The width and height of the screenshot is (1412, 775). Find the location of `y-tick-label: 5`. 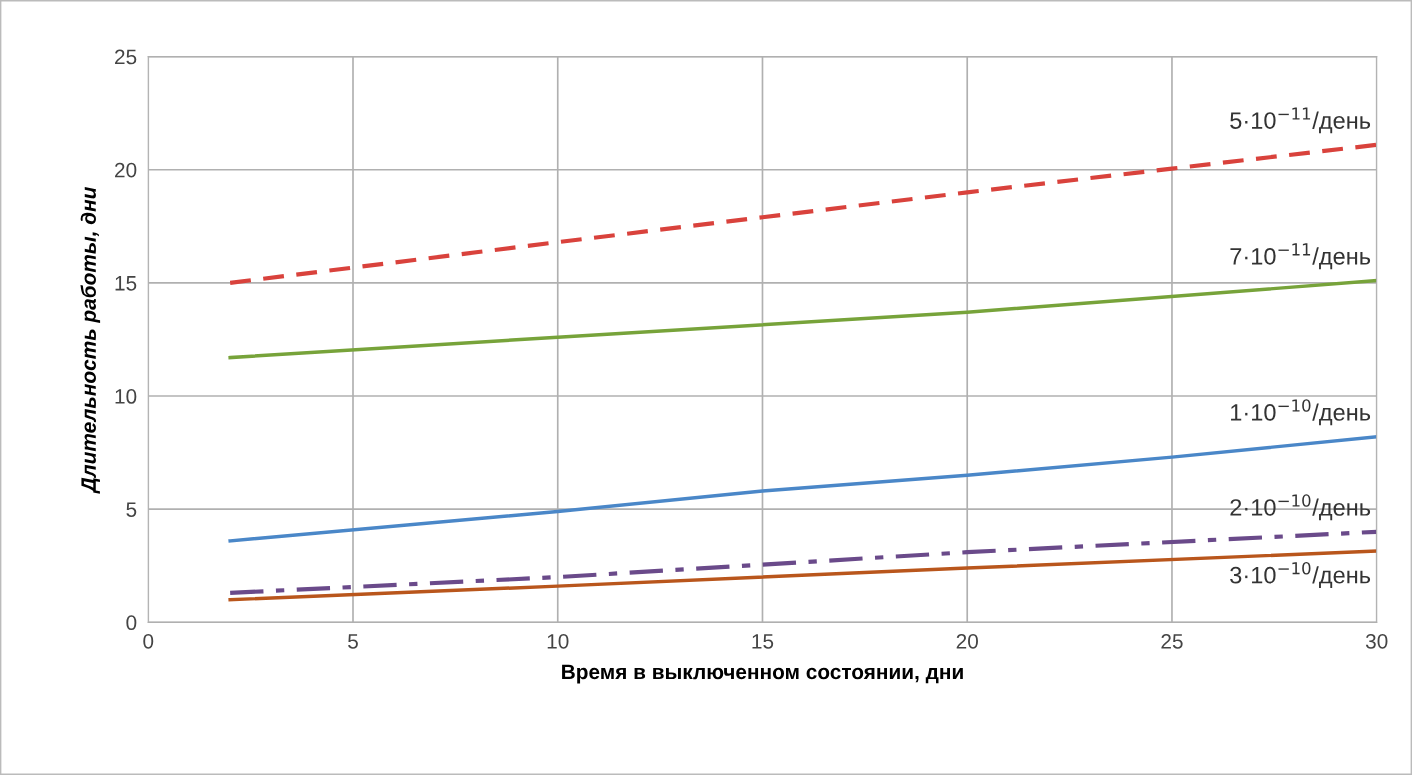

y-tick-label: 5 is located at coordinates (131, 509).